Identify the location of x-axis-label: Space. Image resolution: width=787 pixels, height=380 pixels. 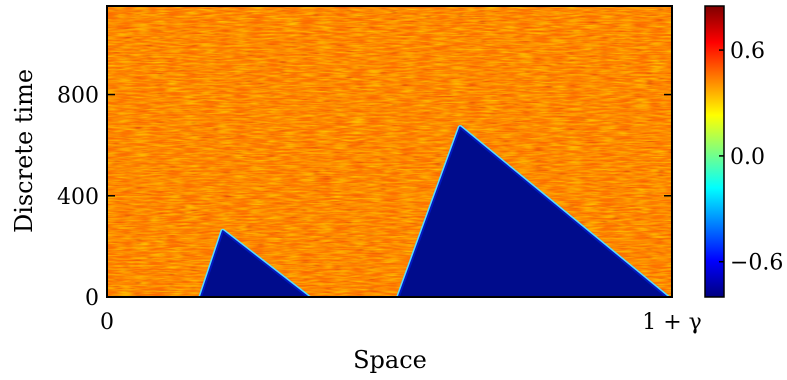
(390, 360).